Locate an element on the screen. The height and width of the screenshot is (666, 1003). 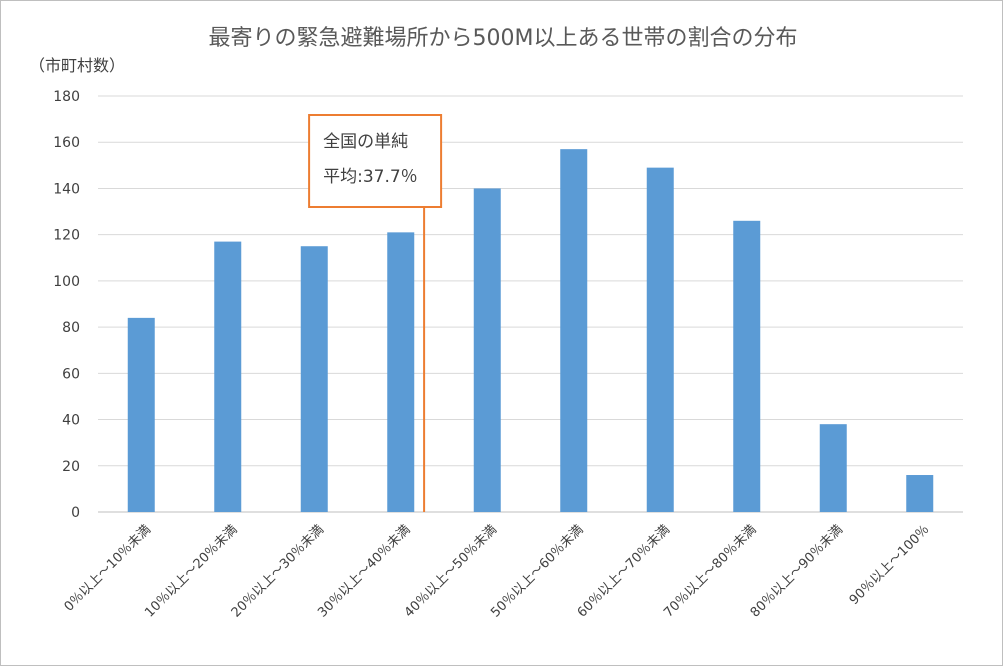
x-tick-label: 40％以上～50％未満 is located at coordinates (451, 571).